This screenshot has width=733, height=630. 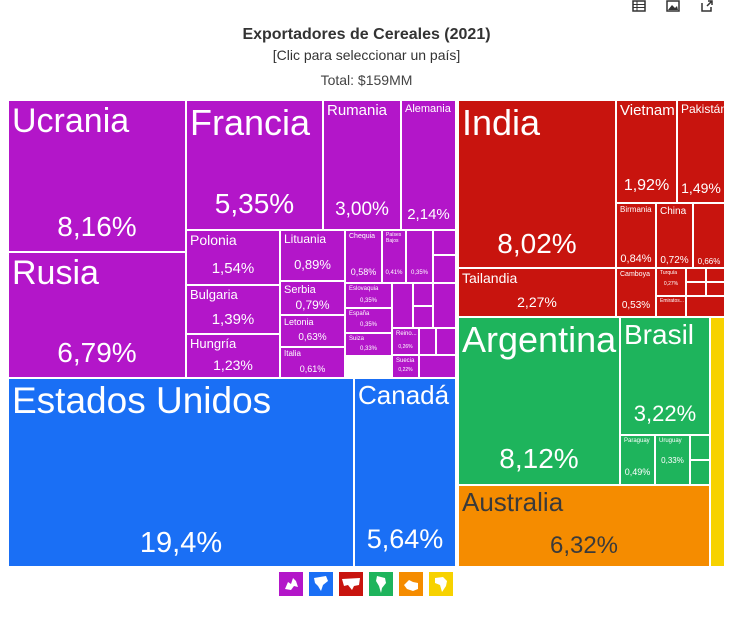 I want to click on cell-name: Chequia, so click(x=362, y=236).